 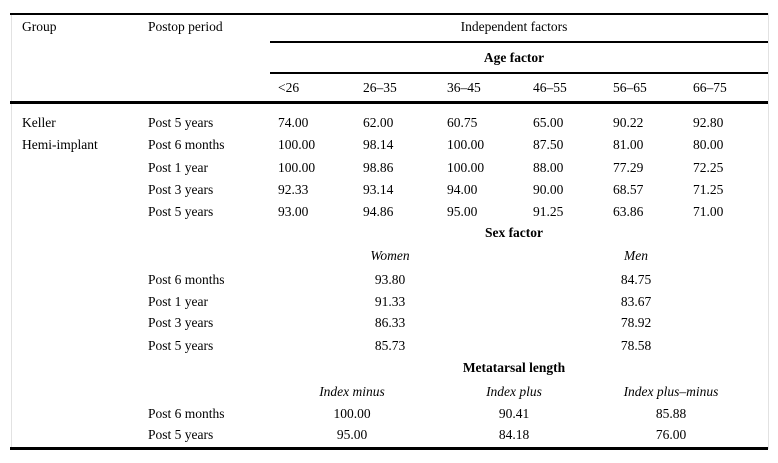 What do you see at coordinates (389, 14) in the screenshot?
I see `table-rule-top` at bounding box center [389, 14].